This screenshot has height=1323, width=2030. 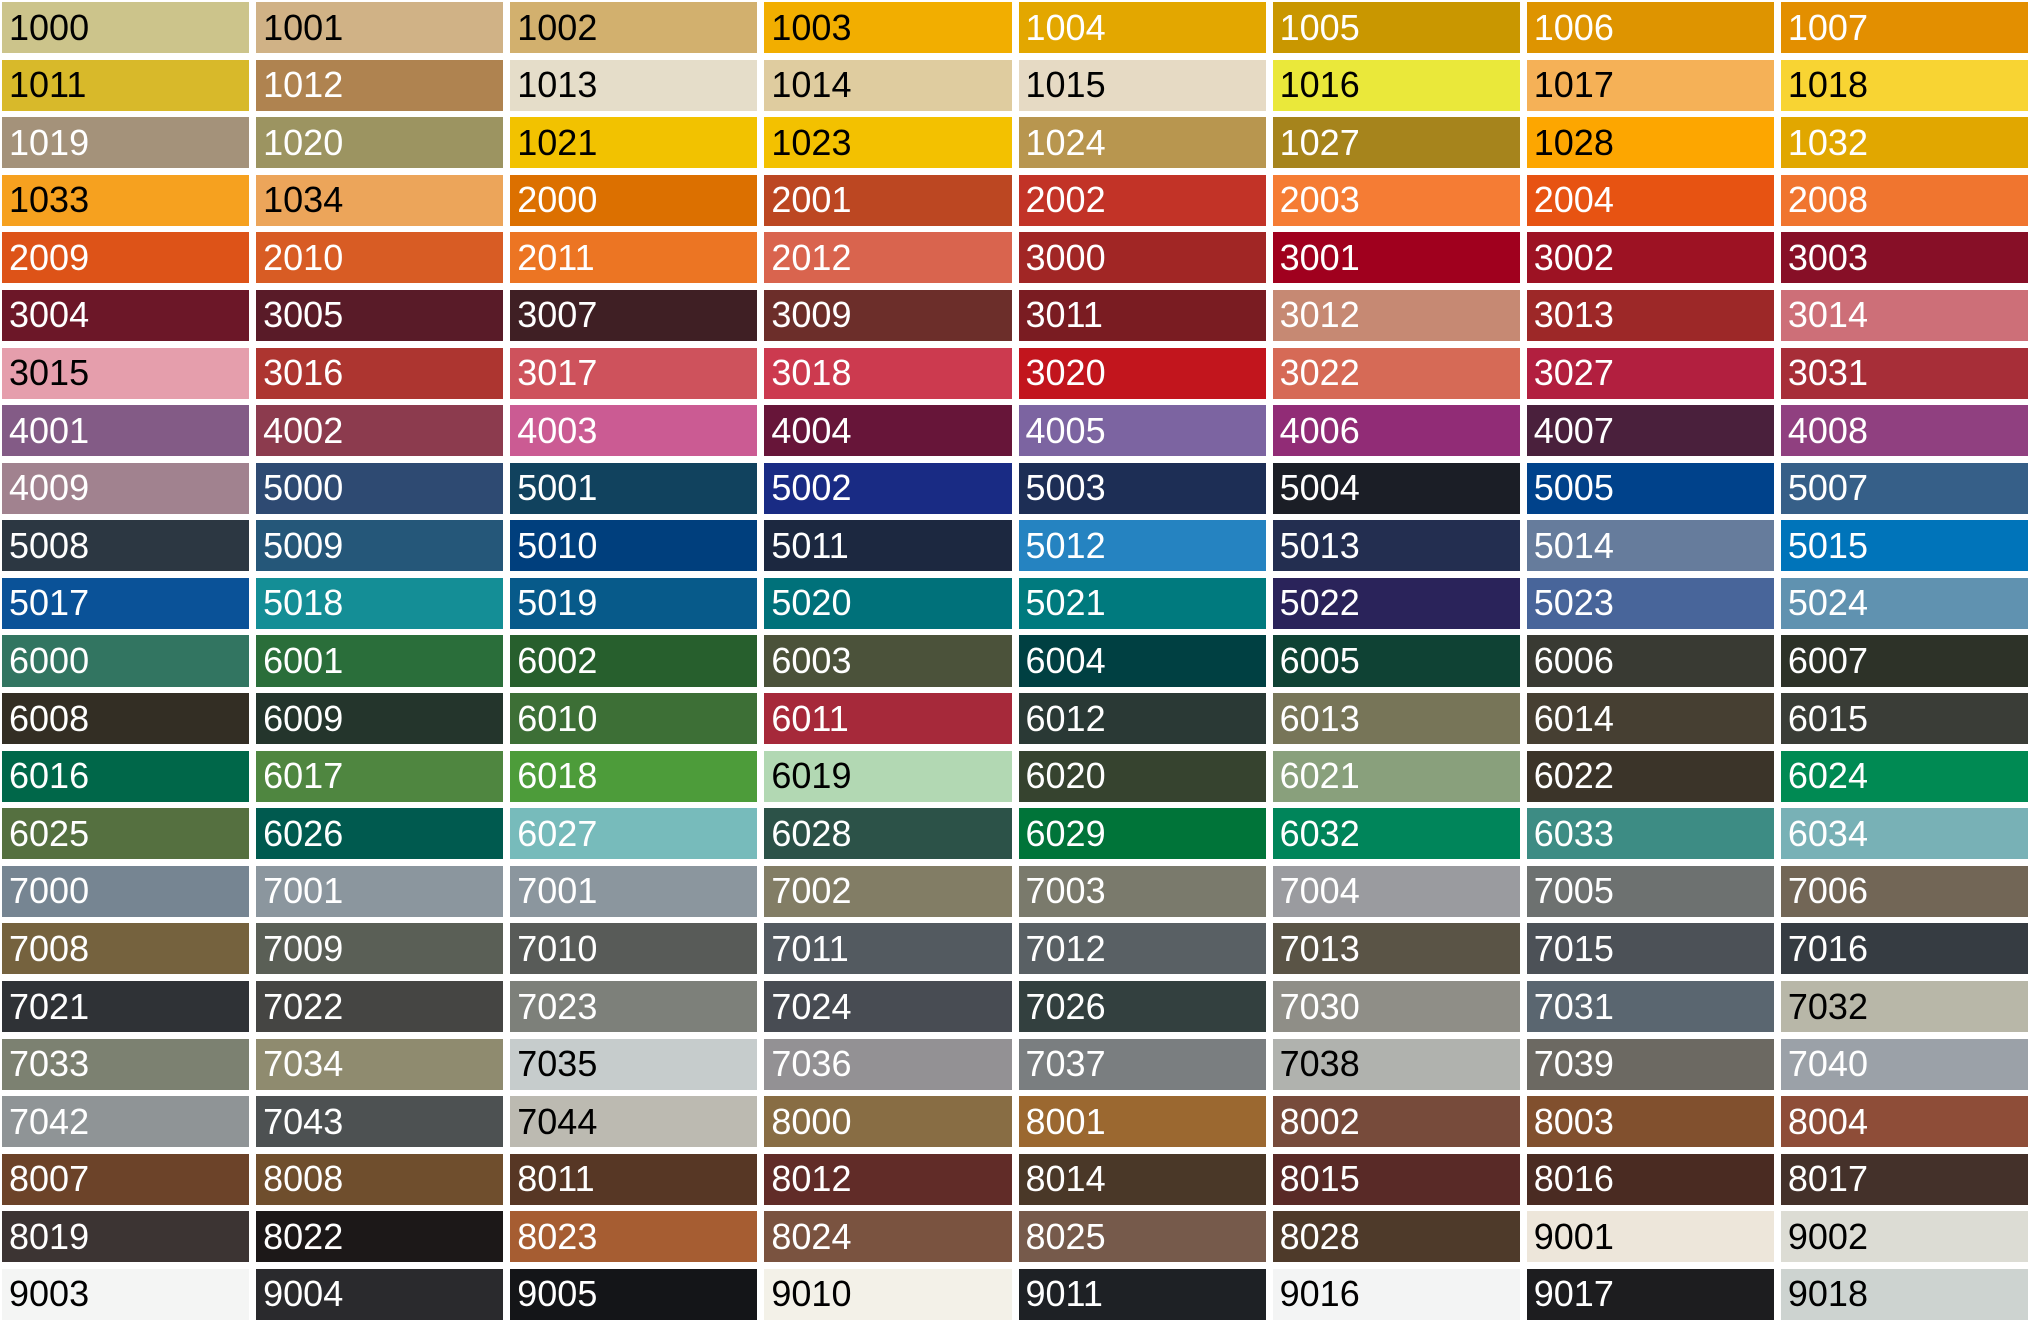 What do you see at coordinates (811, 833) in the screenshot?
I see `color-code-label: 6028` at bounding box center [811, 833].